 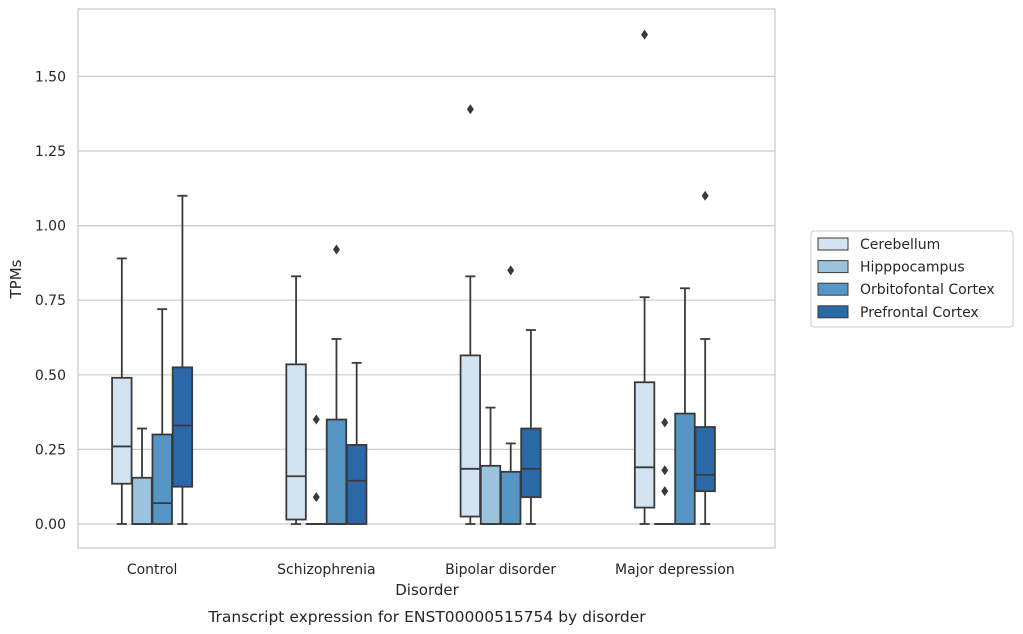 What do you see at coordinates (900, 245) in the screenshot?
I see `legend-label: Cerebellum` at bounding box center [900, 245].